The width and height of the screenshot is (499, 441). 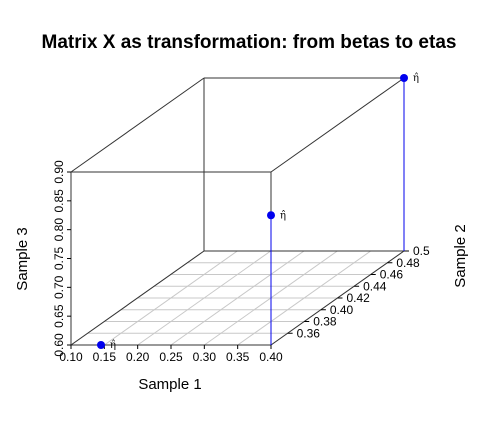 I want to click on z-axis-label: Sample 3, so click(x=22, y=258).